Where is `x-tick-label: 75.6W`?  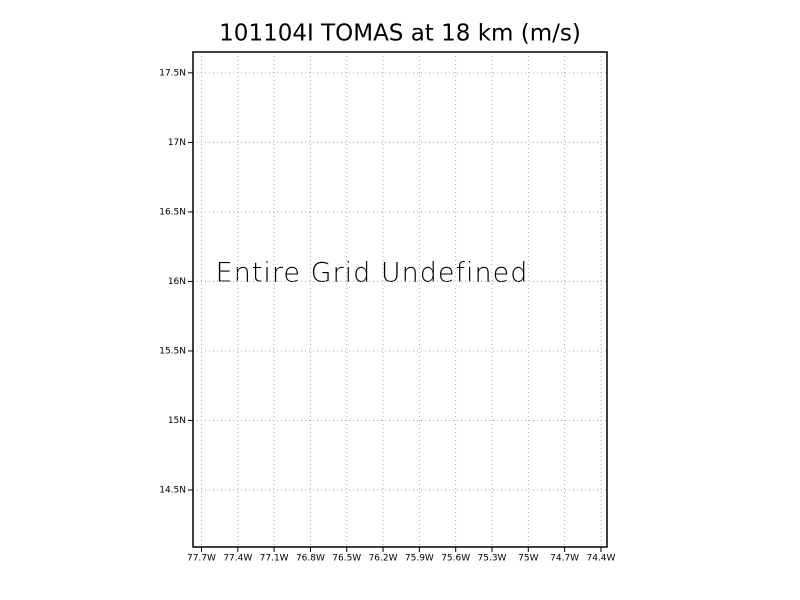 x-tick-label: 75.6W is located at coordinates (455, 559).